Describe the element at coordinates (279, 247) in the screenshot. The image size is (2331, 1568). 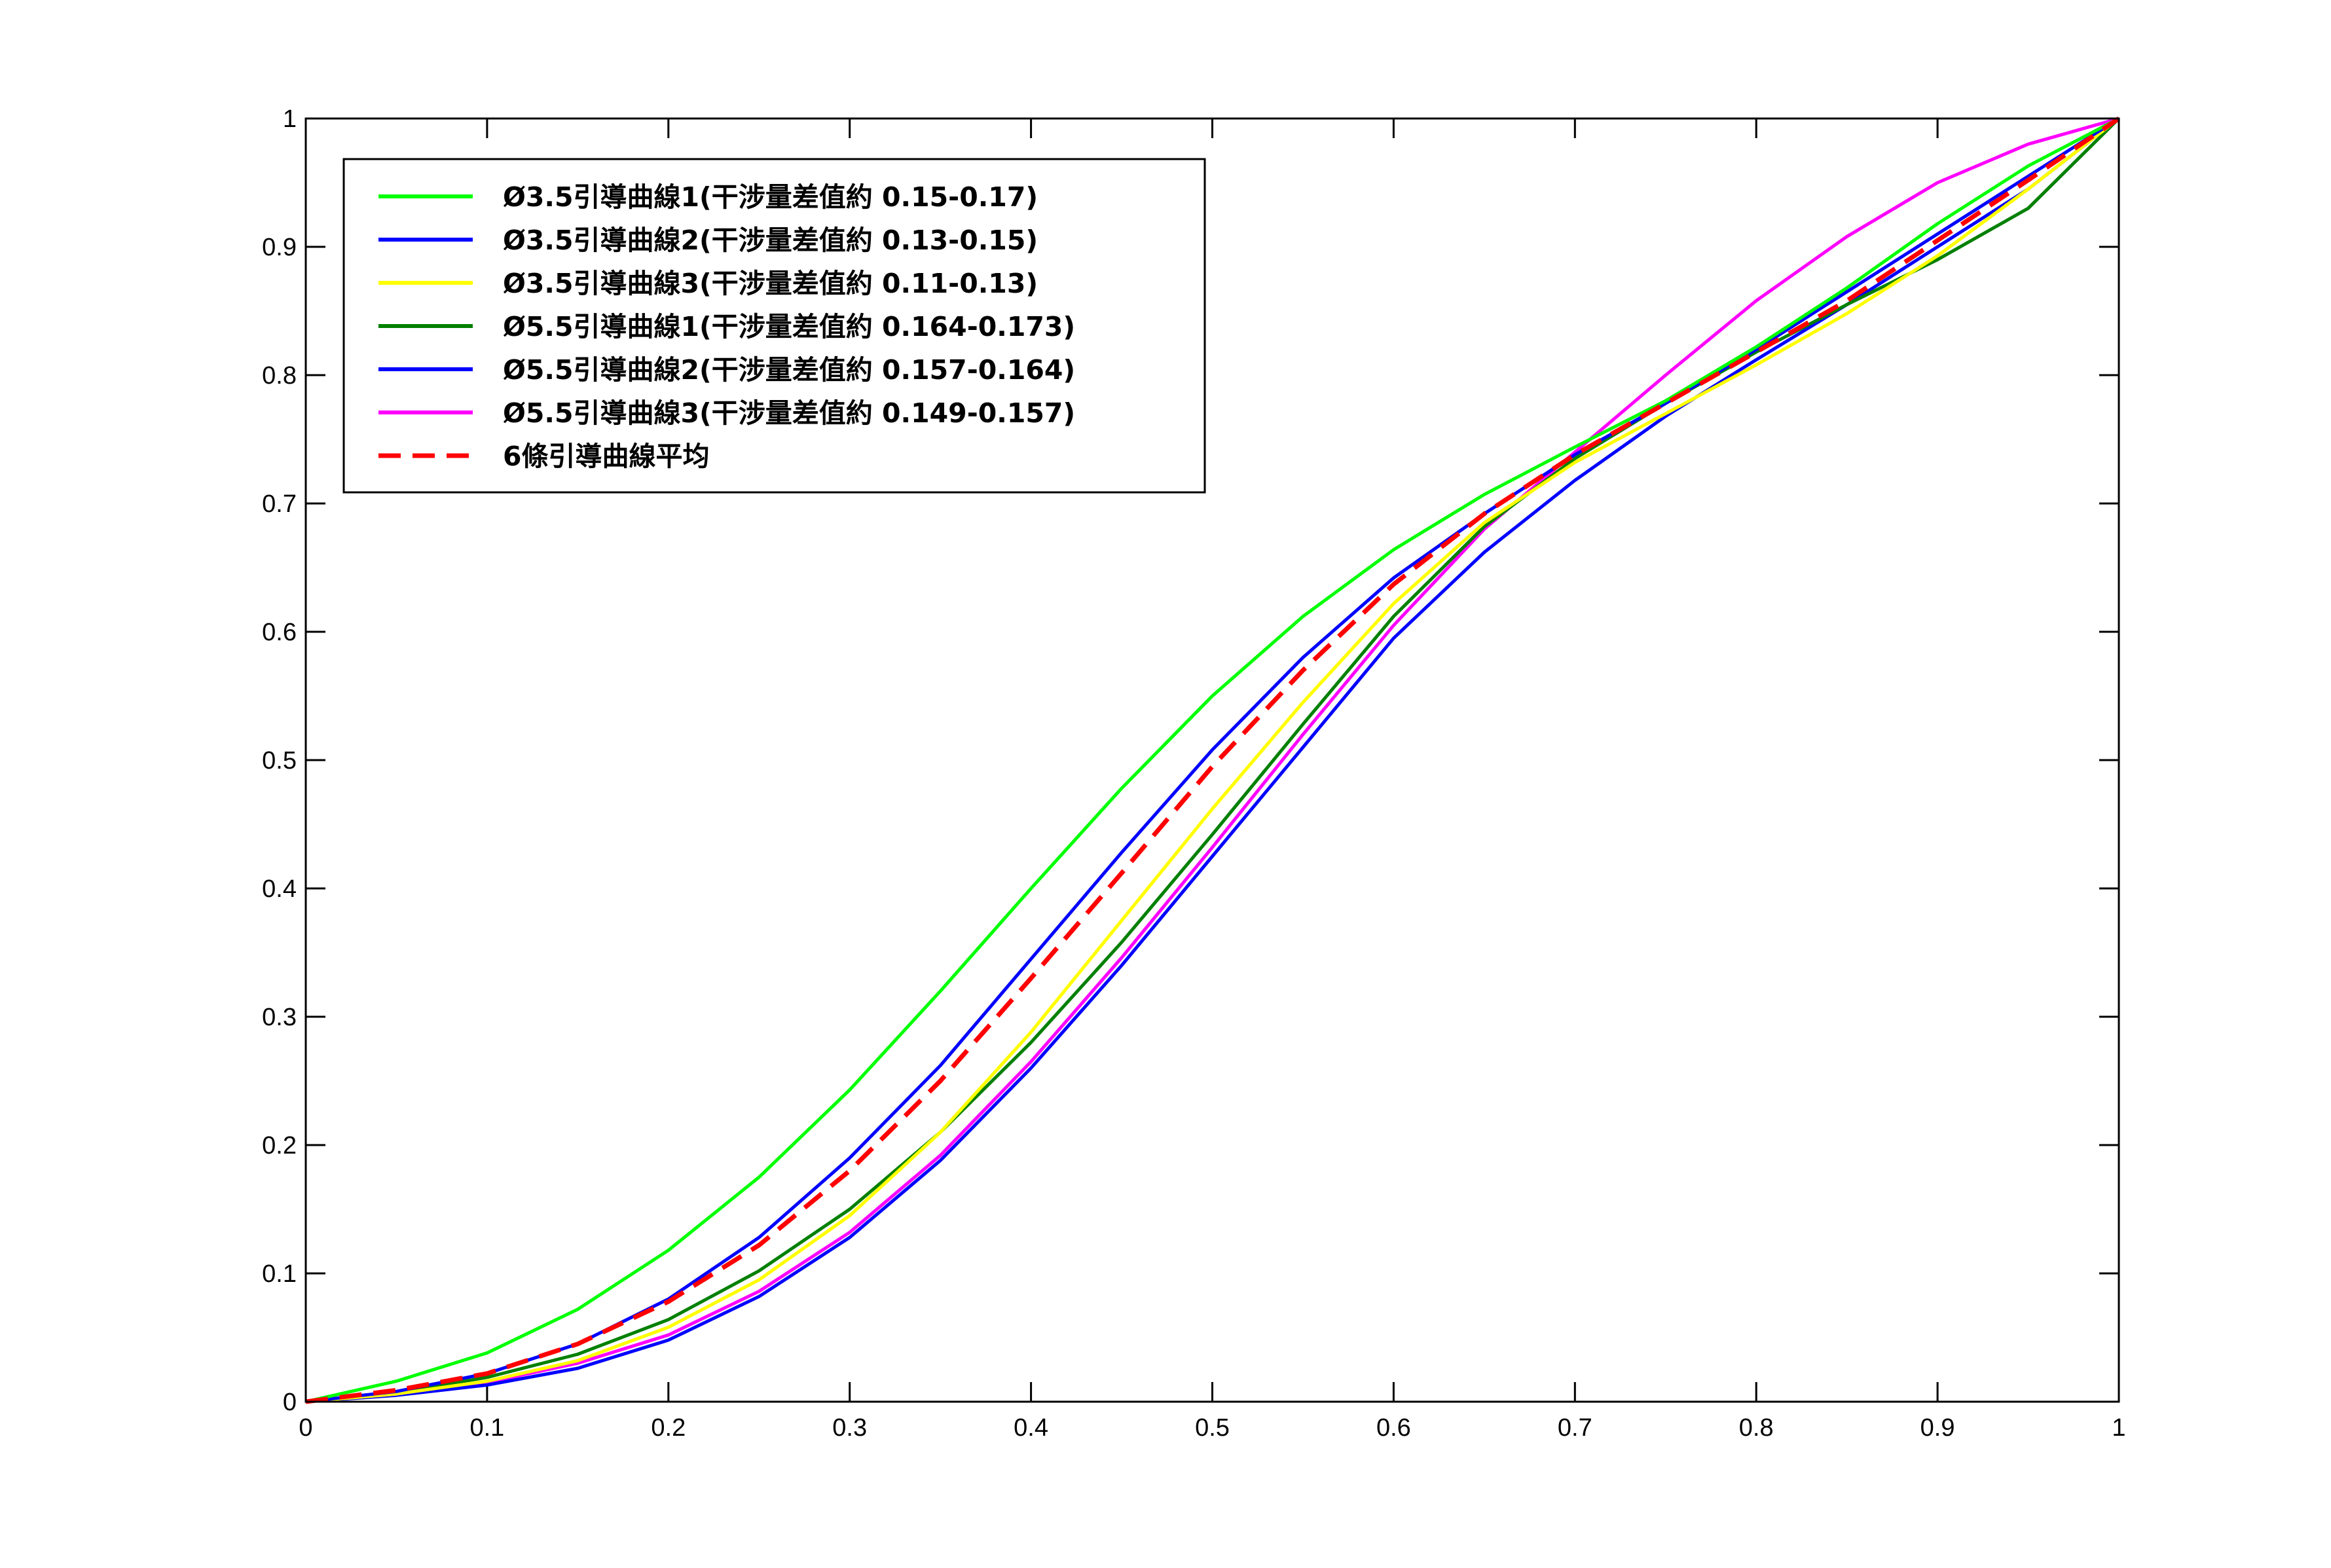
I see `y-tick-label: 0.9` at that location.